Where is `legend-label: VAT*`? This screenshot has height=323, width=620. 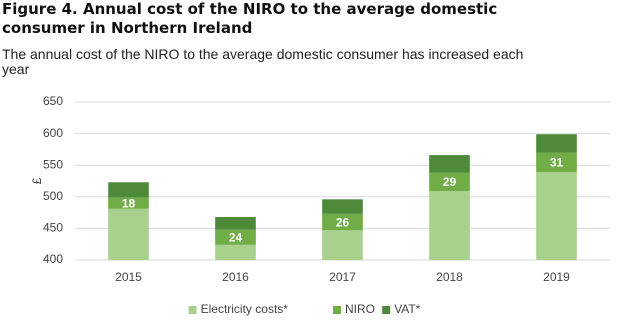 legend-label: VAT* is located at coordinates (407, 309).